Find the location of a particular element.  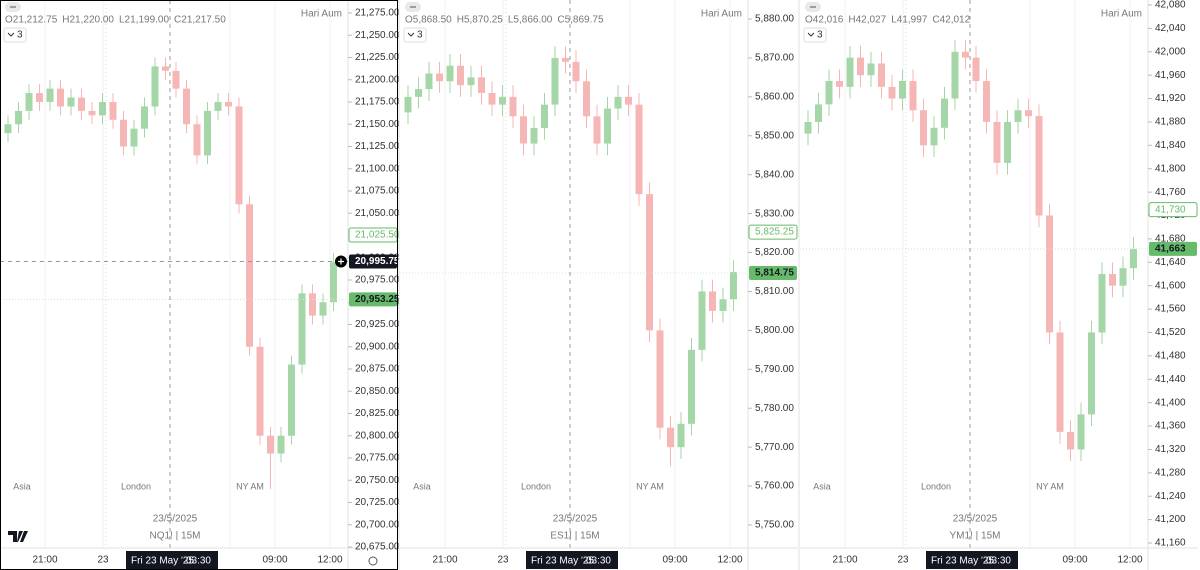

y-tick-label: 21,200.00 is located at coordinates (377, 79).